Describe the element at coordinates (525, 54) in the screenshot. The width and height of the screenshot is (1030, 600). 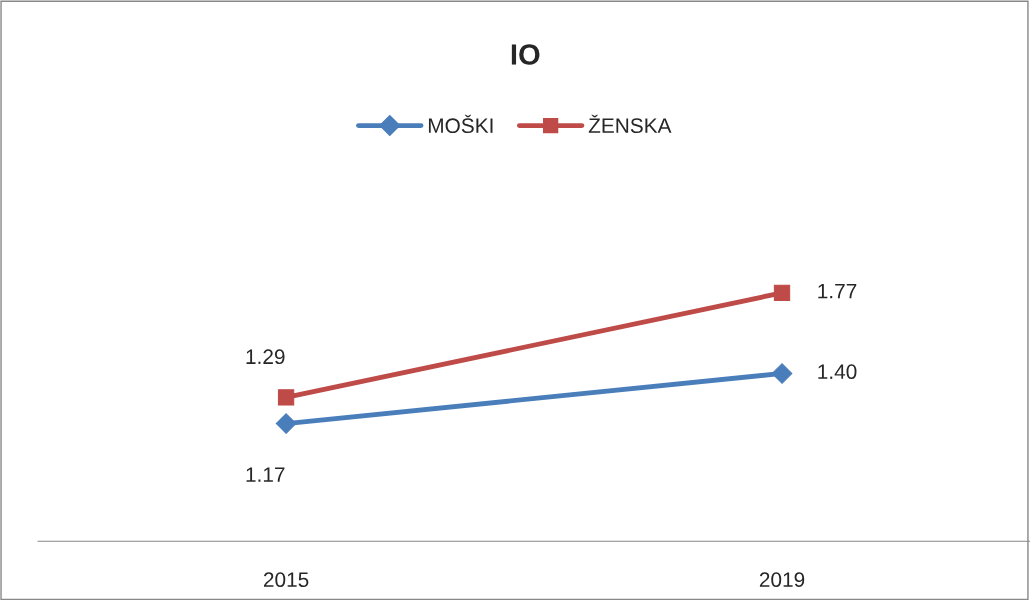
I see `chart-title: IO` at that location.